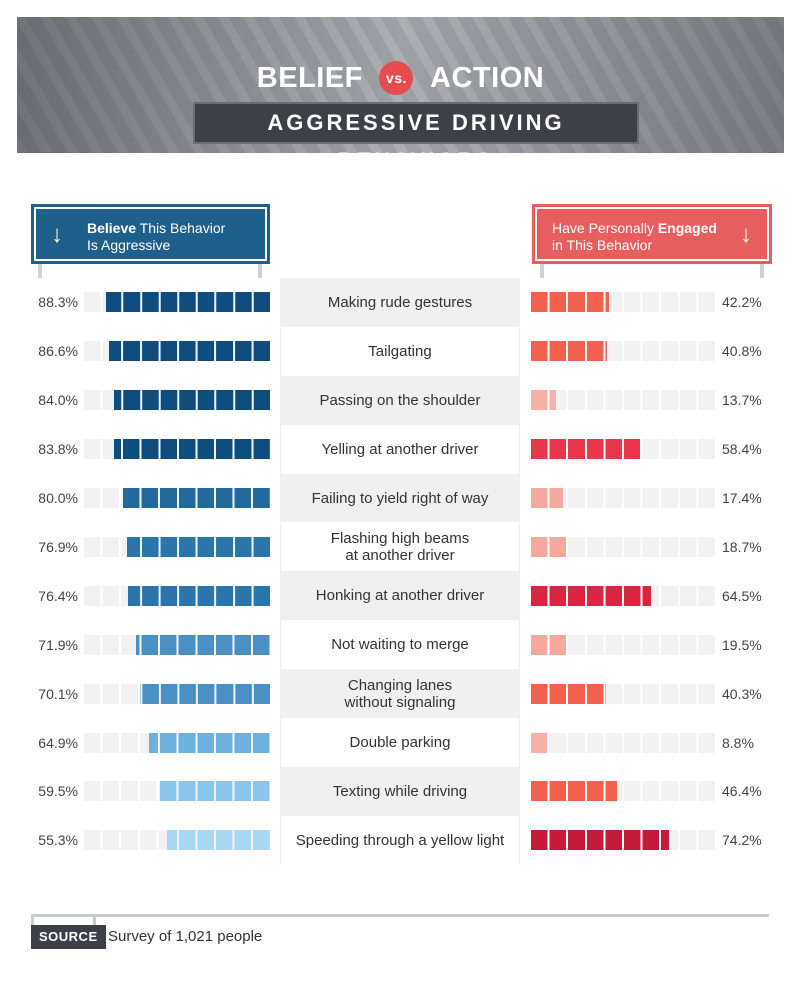 Image resolution: width=800 pixels, height=981 pixels. What do you see at coordinates (400, 791) in the screenshot?
I see `category-label: Texting while driving` at bounding box center [400, 791].